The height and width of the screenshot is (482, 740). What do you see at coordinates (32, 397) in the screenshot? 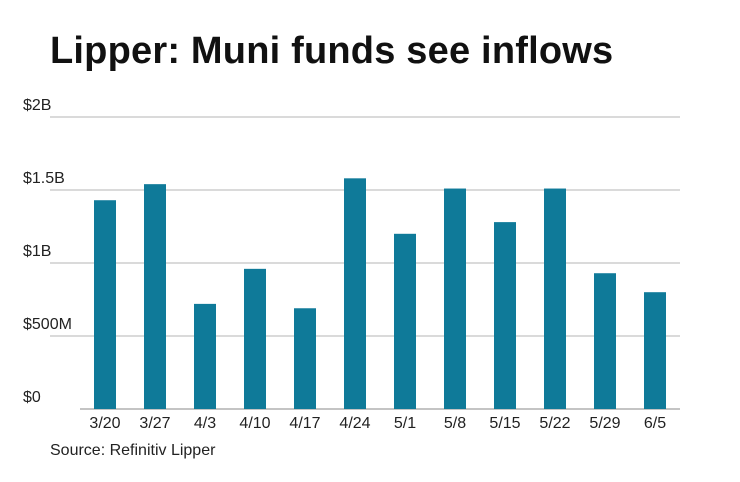
I see `y-tick-label: $0` at bounding box center [32, 397].